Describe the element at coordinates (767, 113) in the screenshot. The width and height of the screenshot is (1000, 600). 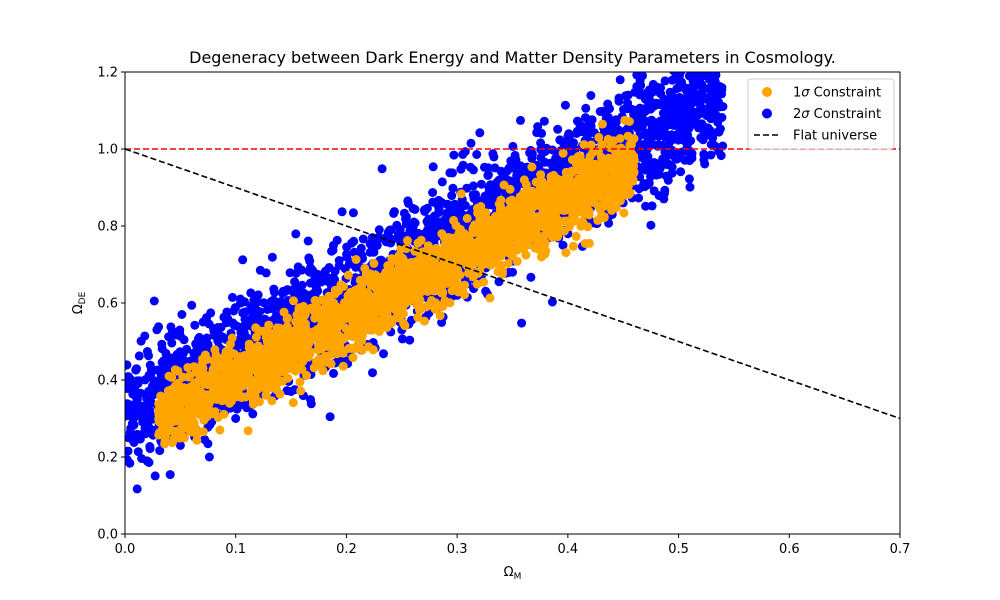
I see `legend-marker` at that location.